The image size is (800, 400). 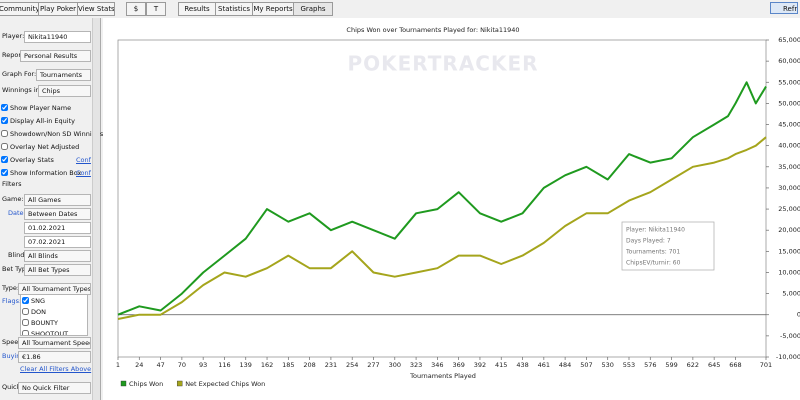 What do you see at coordinates (735, 365) in the screenshot?
I see `x-tick-label: 668` at bounding box center [735, 365].